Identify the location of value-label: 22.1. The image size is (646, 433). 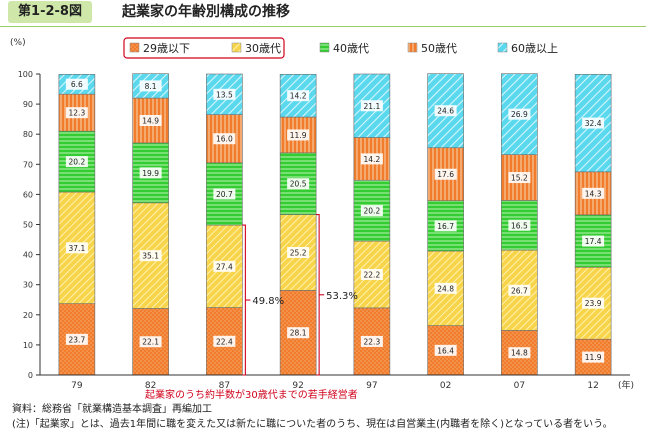
(150, 342).